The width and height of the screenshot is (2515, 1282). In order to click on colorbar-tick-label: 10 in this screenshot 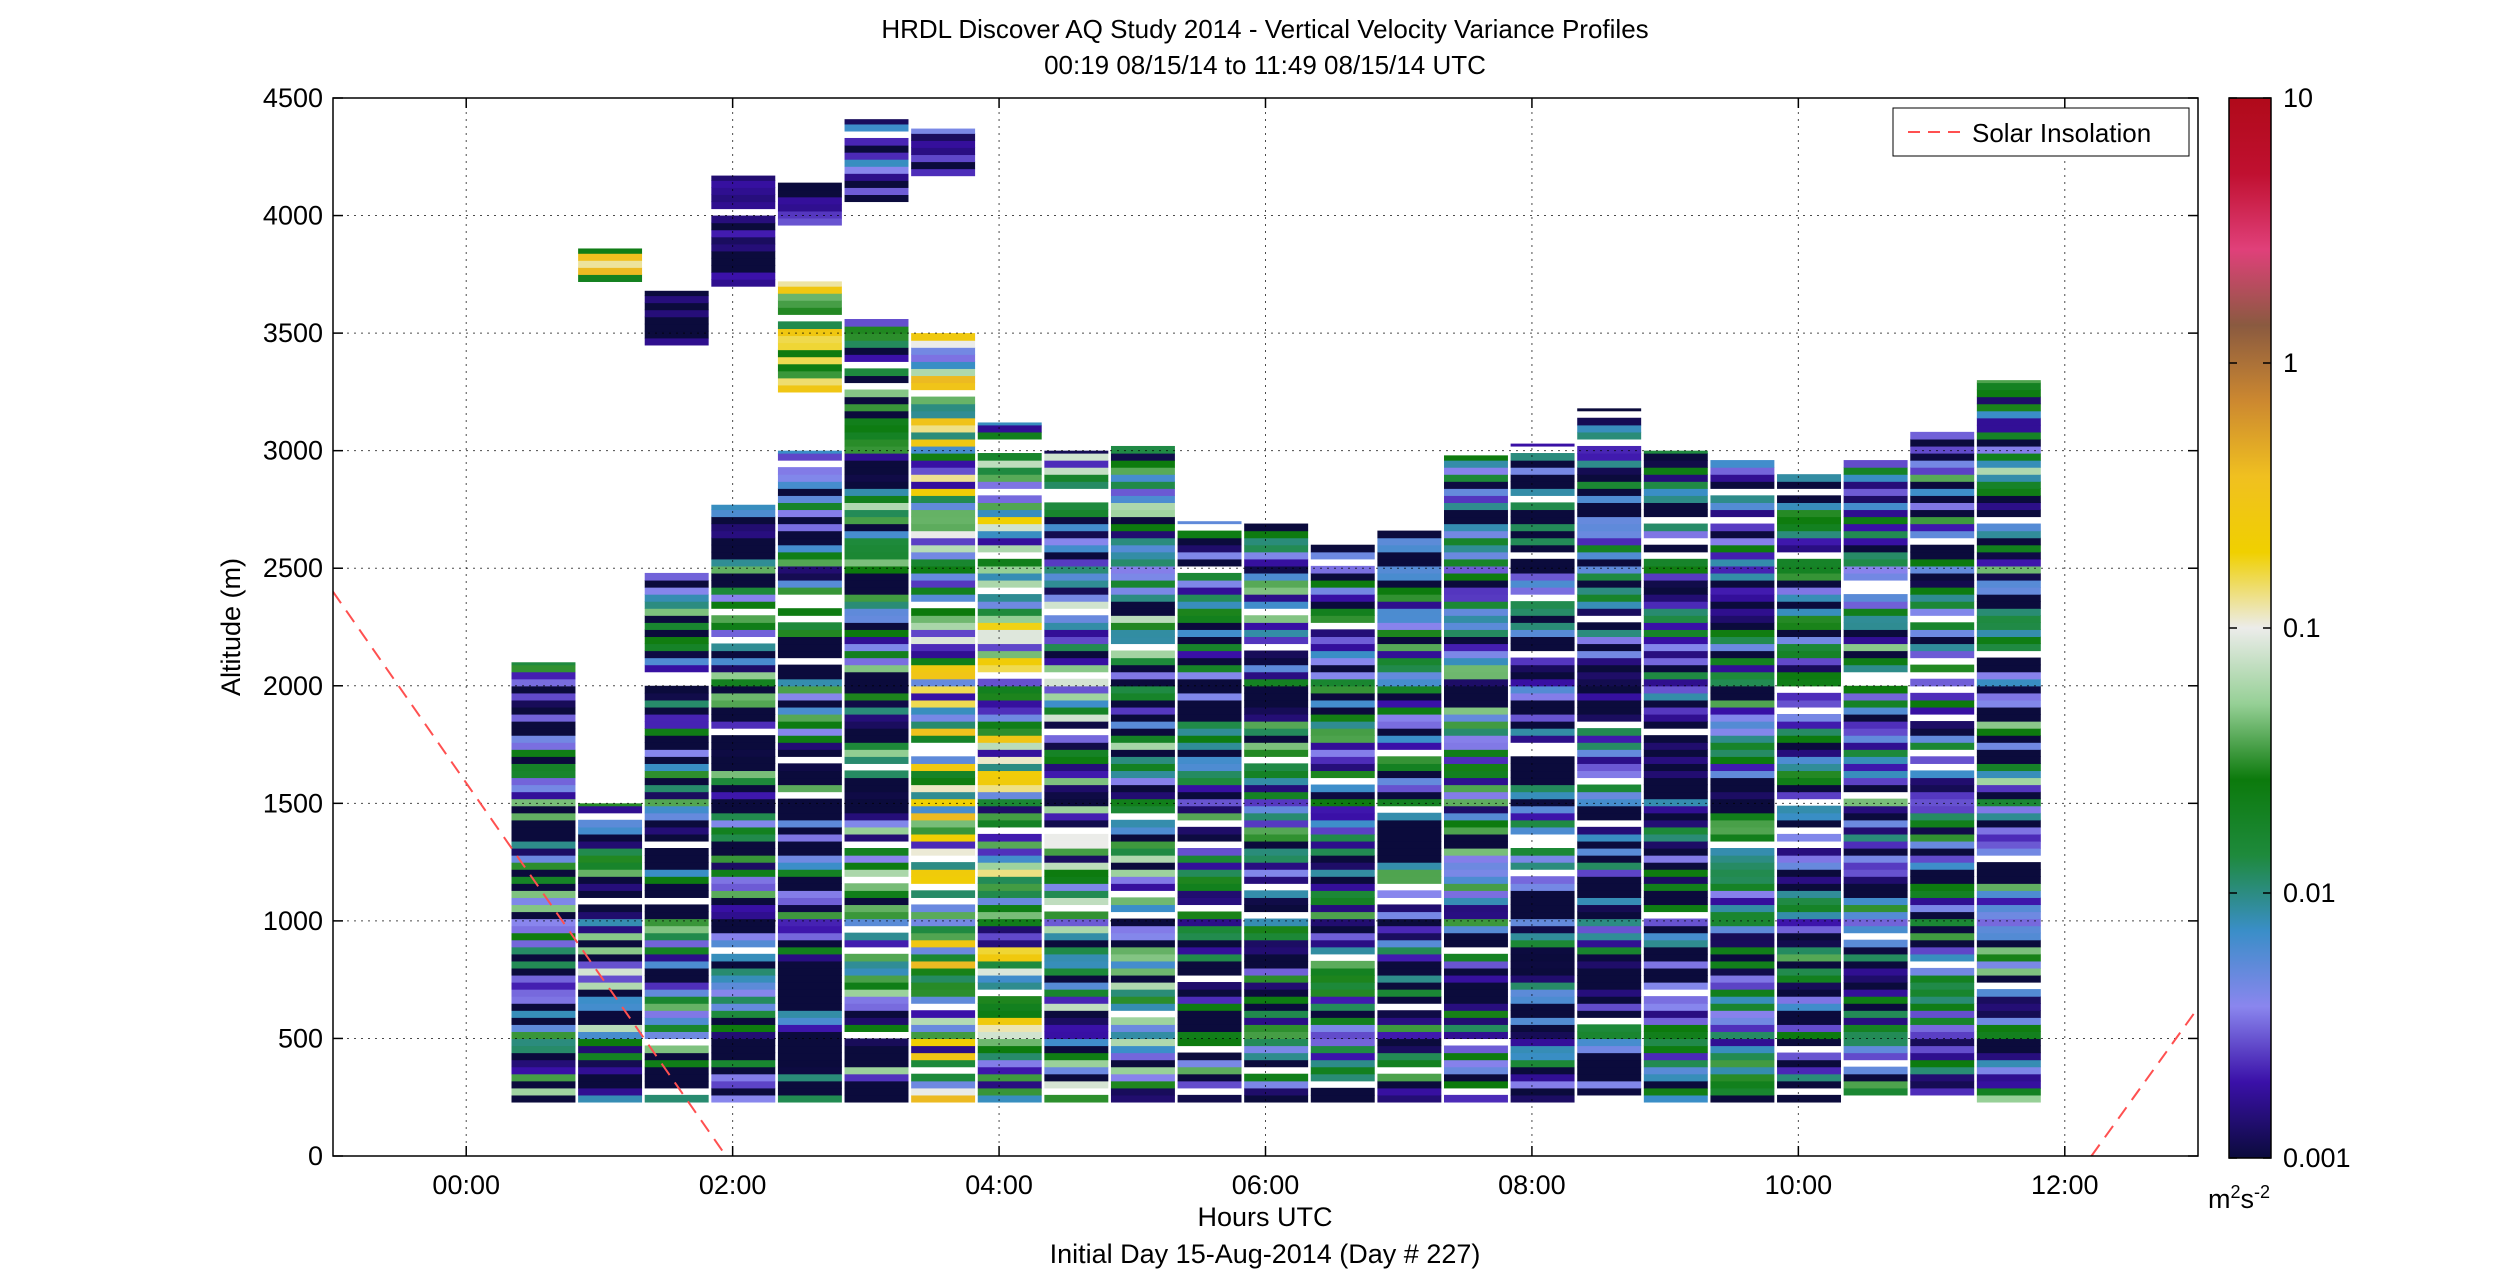, I will do `click(2298, 98)`.